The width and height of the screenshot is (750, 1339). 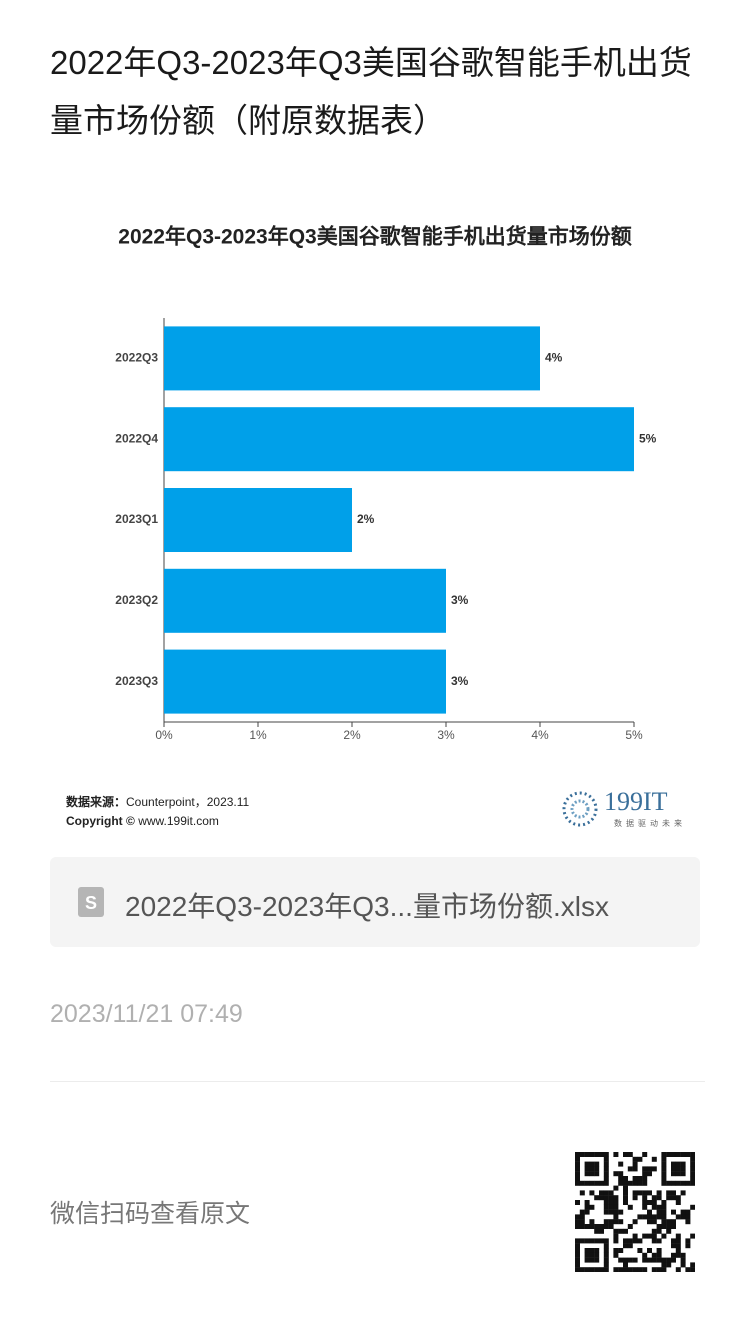 I want to click on file-card: S 2022年Q3-2023年Q3...量市场份额.xlsx, so click(x=375, y=902).